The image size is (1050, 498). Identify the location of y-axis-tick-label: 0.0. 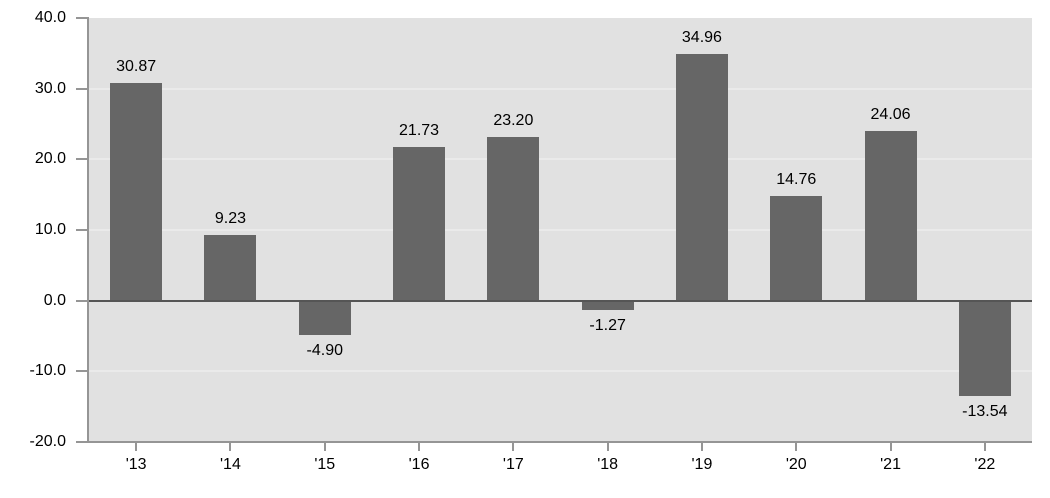
(54, 300).